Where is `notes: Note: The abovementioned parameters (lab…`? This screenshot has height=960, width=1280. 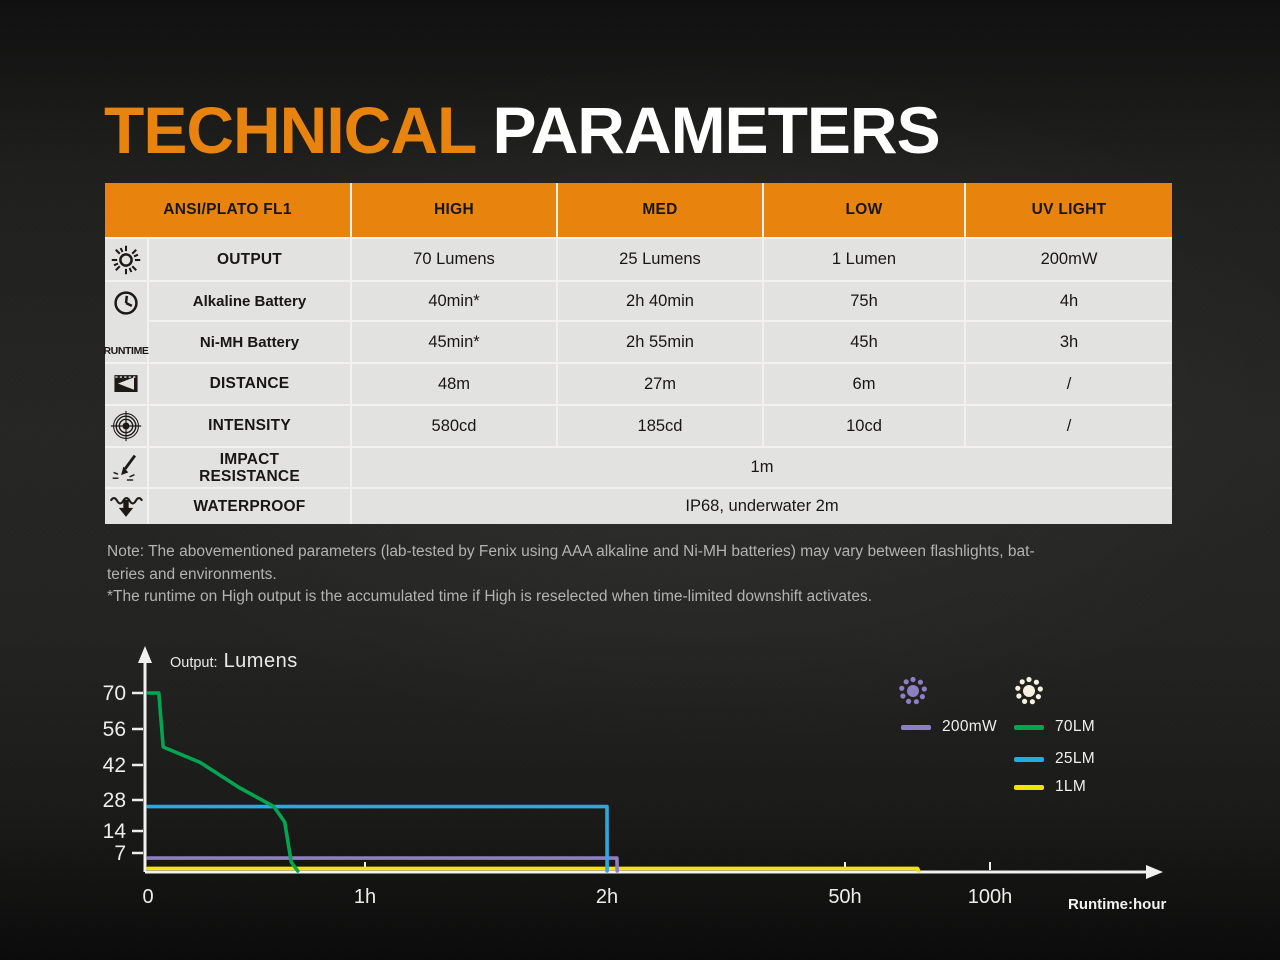
notes: Note: The abovementioned parameters (lab… is located at coordinates (637, 575).